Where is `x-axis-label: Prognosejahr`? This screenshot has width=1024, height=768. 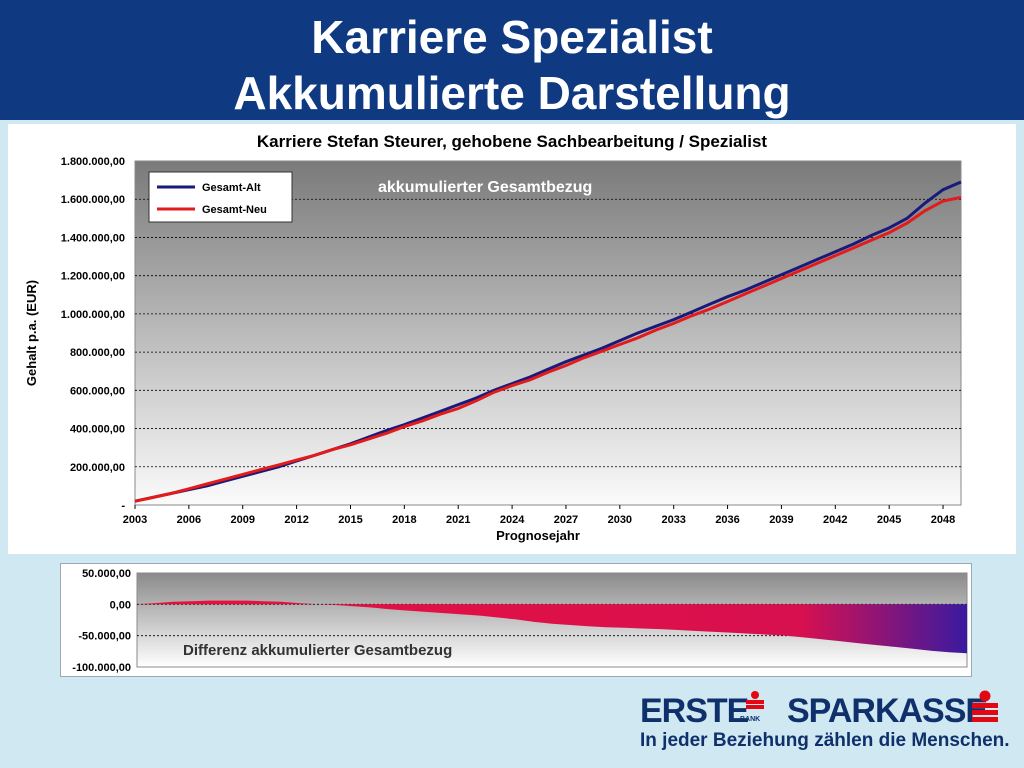 x-axis-label: Prognosejahr is located at coordinates (538, 535).